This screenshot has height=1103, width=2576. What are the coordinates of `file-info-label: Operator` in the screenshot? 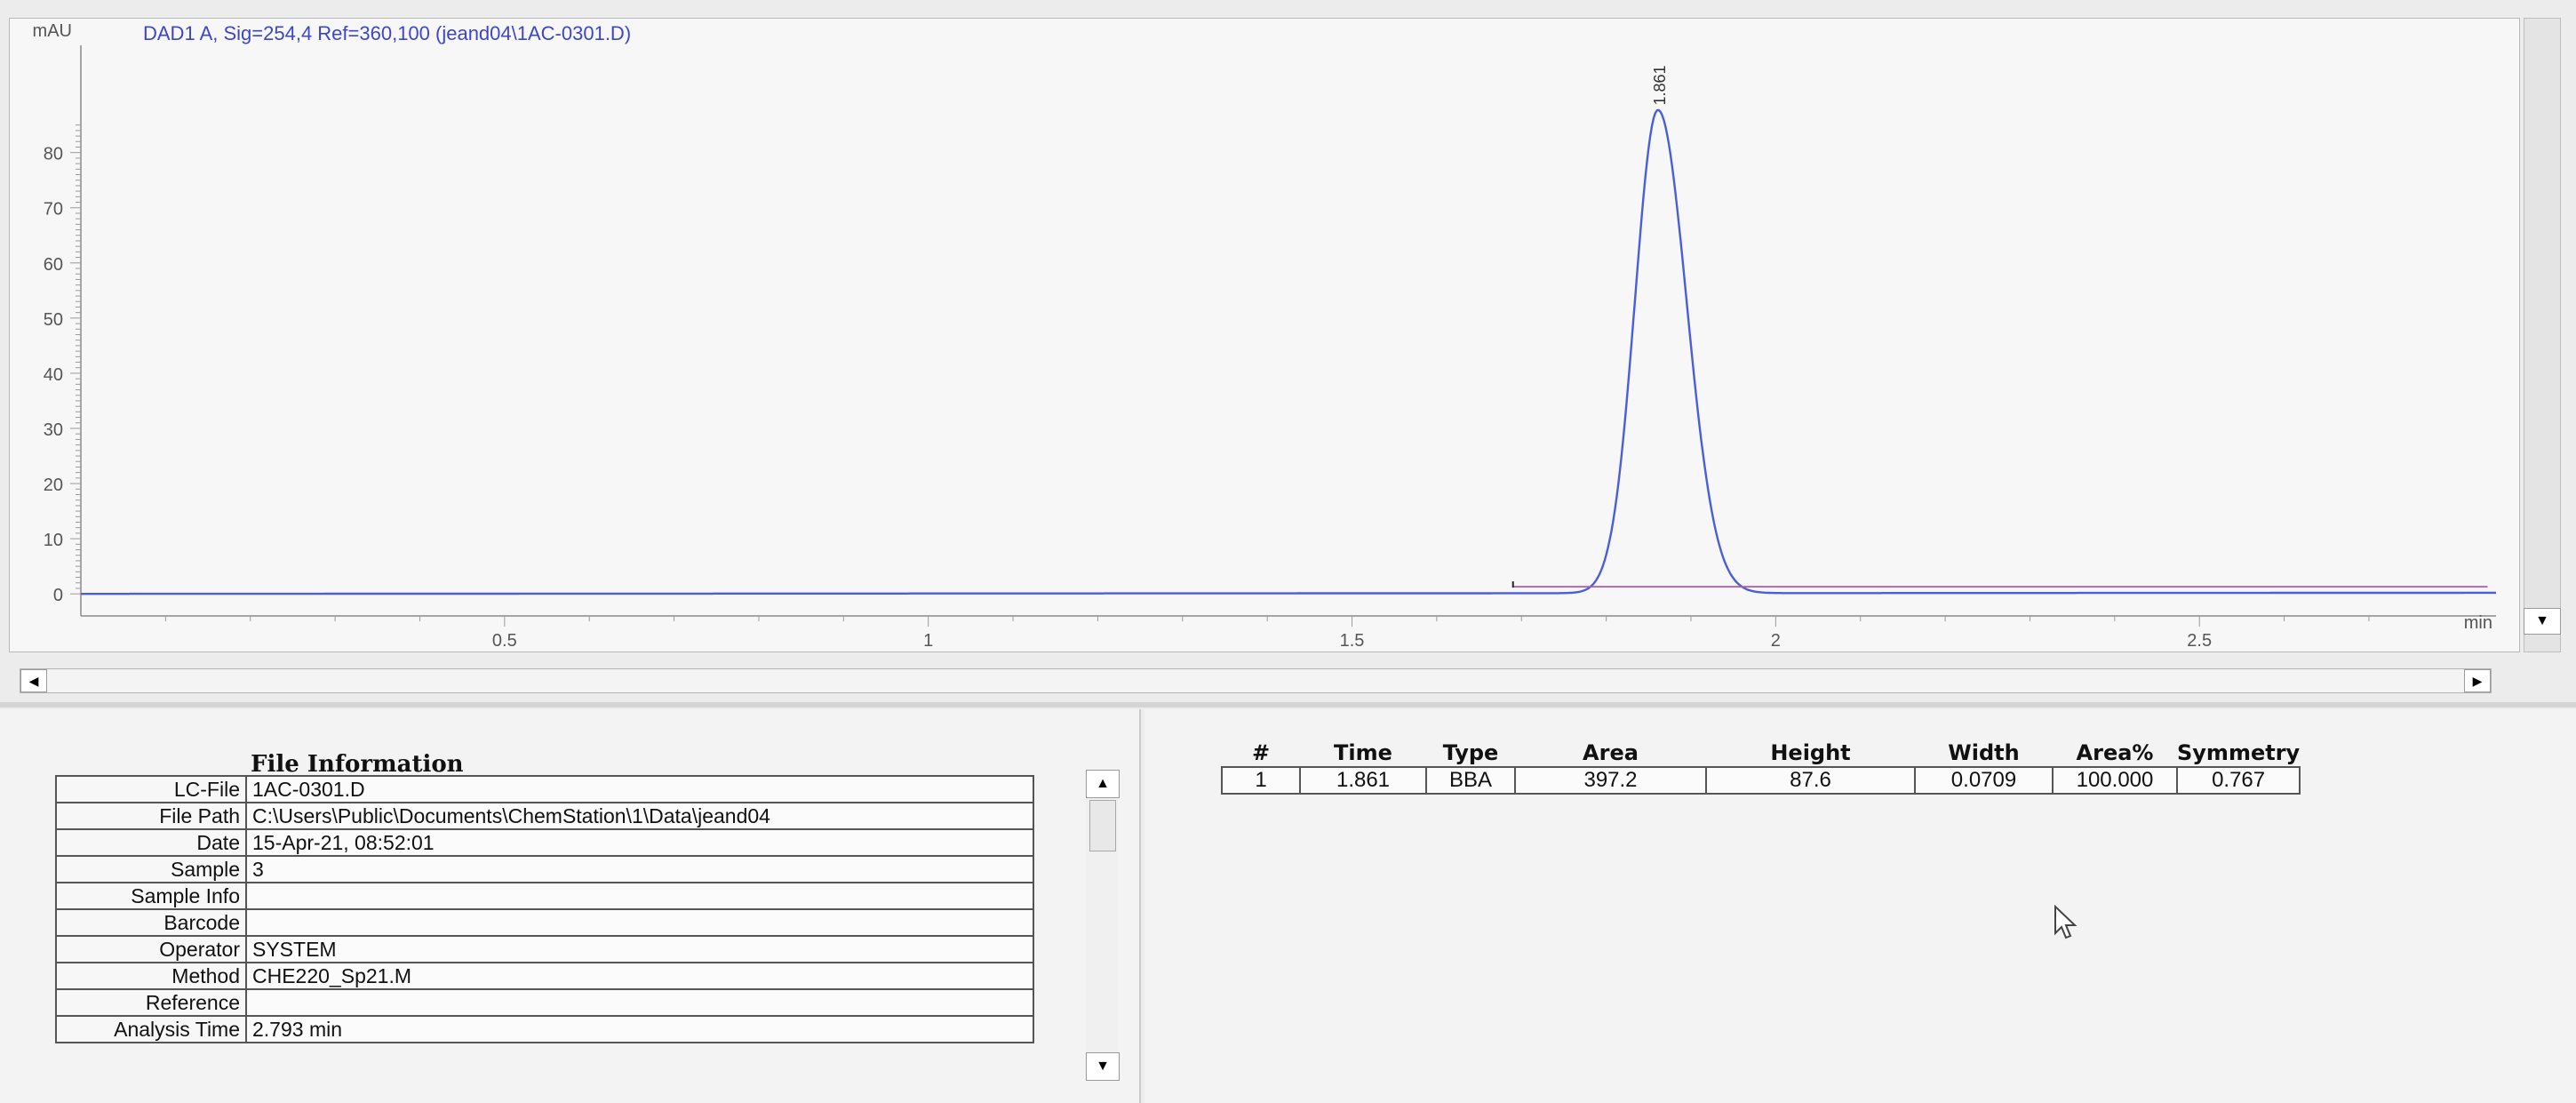 It's located at (151, 949).